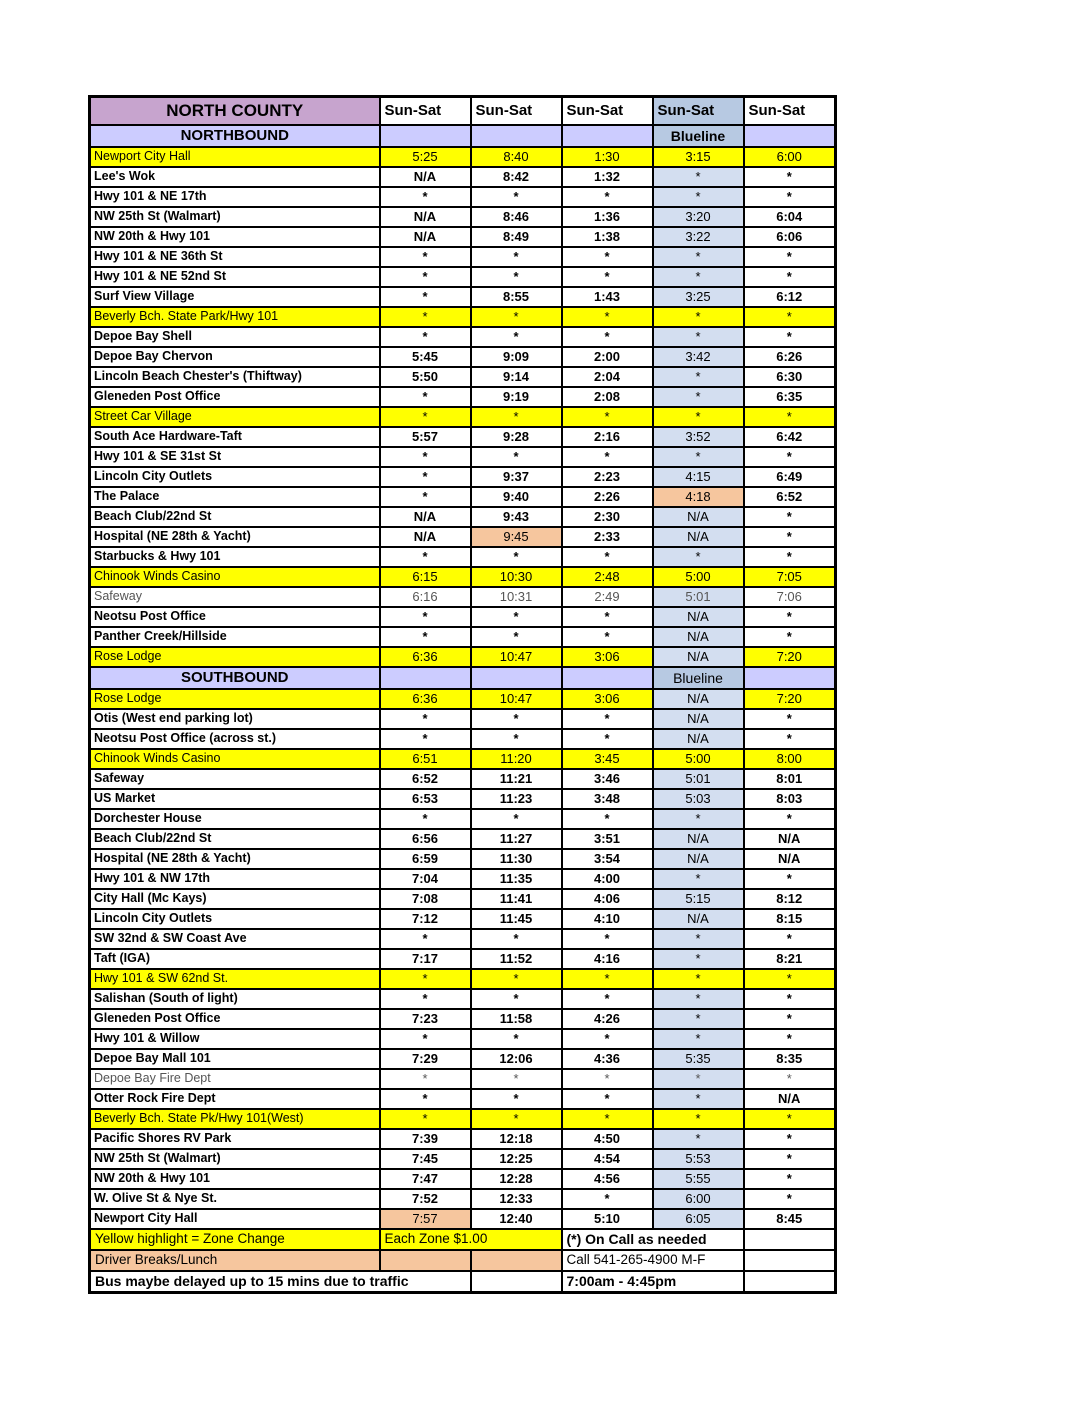 Image resolution: width=1088 pixels, height=1408 pixels. I want to click on stop-name: SW 32nd & SW Coast Ave, so click(234, 939).